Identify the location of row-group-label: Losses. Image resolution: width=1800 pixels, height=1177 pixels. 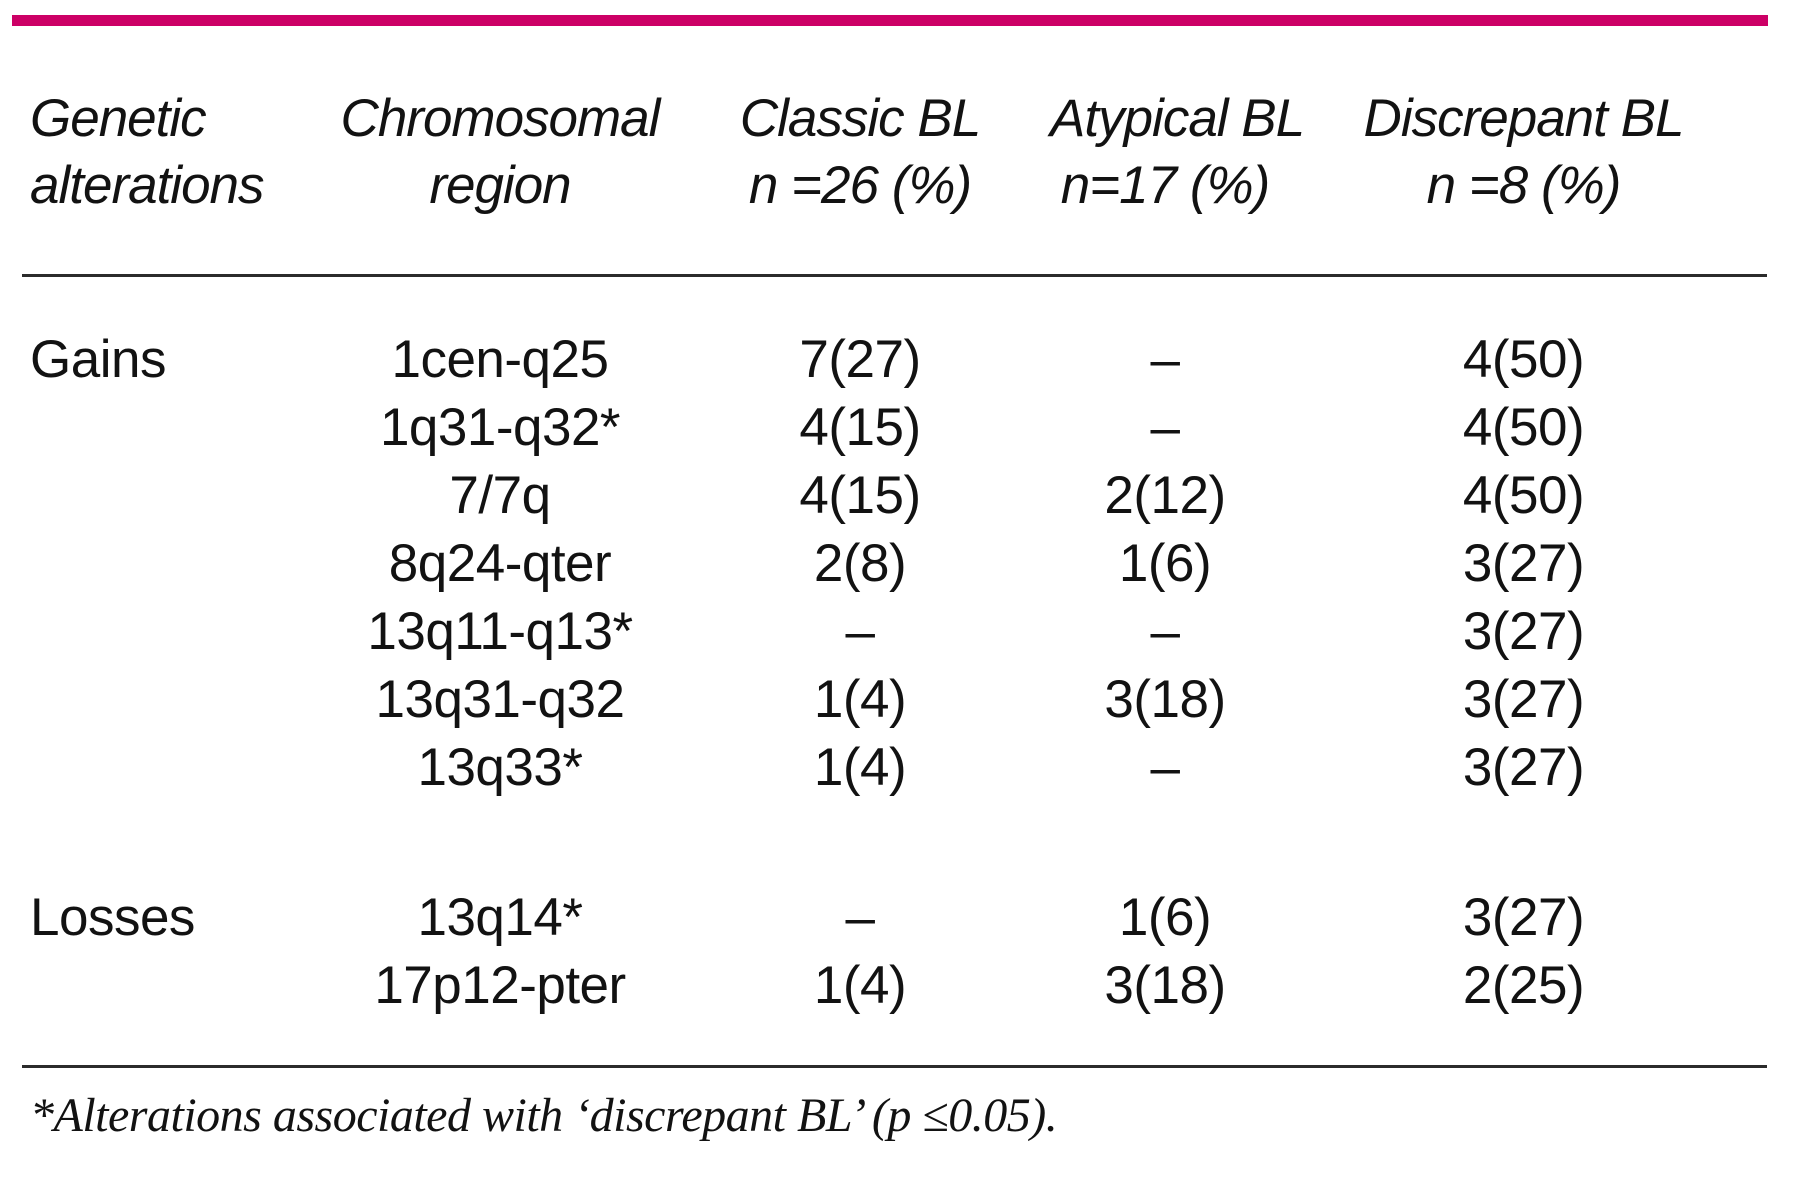
(112, 917).